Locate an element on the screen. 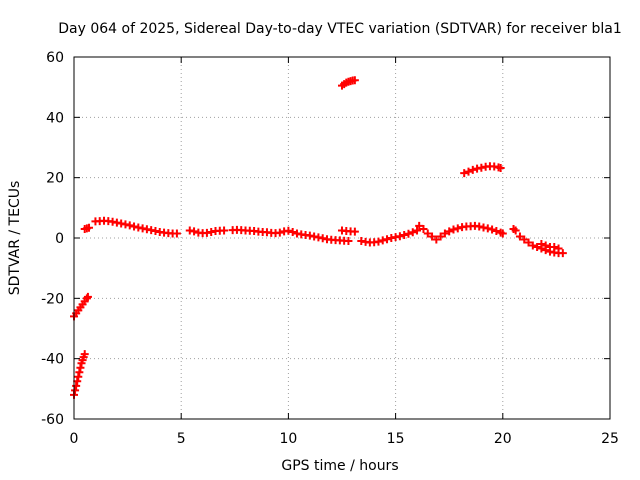 This screenshot has height=480, width=640. x-tick-label: 15 is located at coordinates (396, 439).